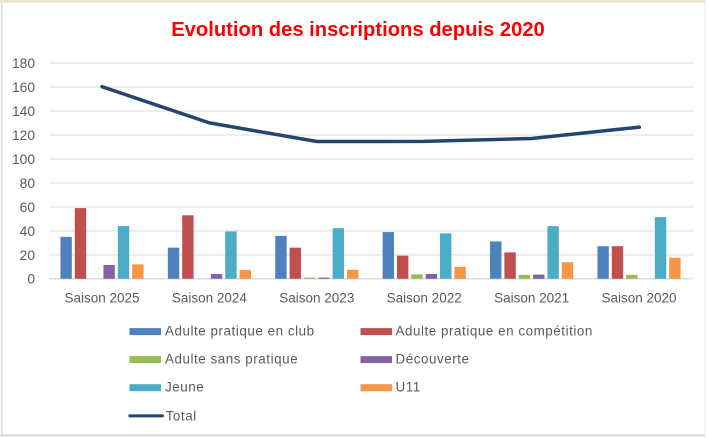  Describe the element at coordinates (28, 207) in the screenshot. I see `svg-text: 60` at that location.